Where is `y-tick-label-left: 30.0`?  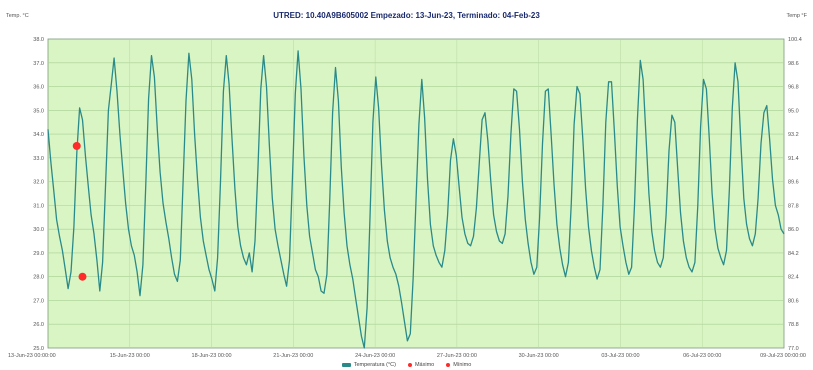 y-tick-label-left: 30.0 is located at coordinates (38, 230).